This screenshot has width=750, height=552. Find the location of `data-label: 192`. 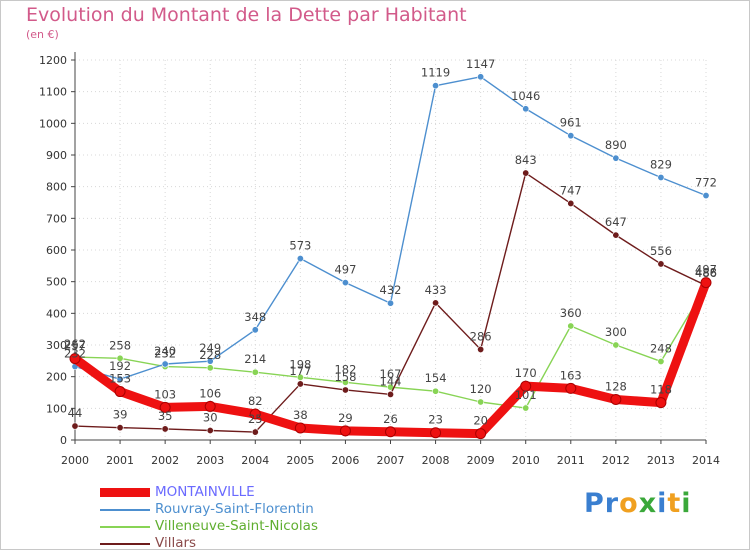

data-label: 192 is located at coordinates (120, 366).